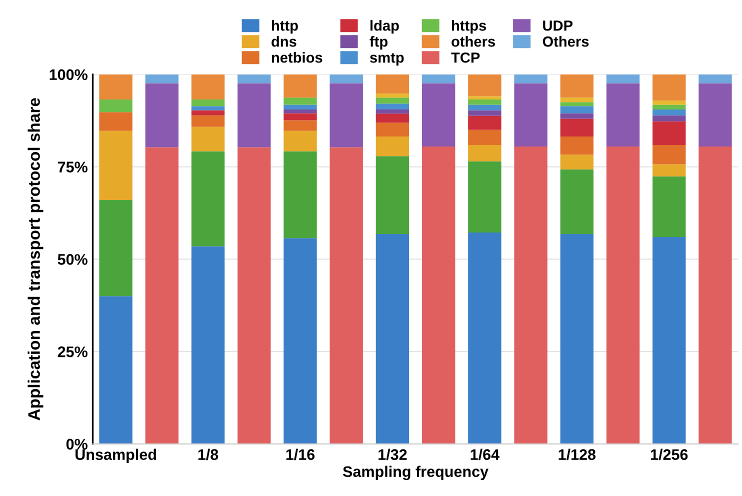  Describe the element at coordinates (473, 41) in the screenshot. I see `legend-label: others` at that location.